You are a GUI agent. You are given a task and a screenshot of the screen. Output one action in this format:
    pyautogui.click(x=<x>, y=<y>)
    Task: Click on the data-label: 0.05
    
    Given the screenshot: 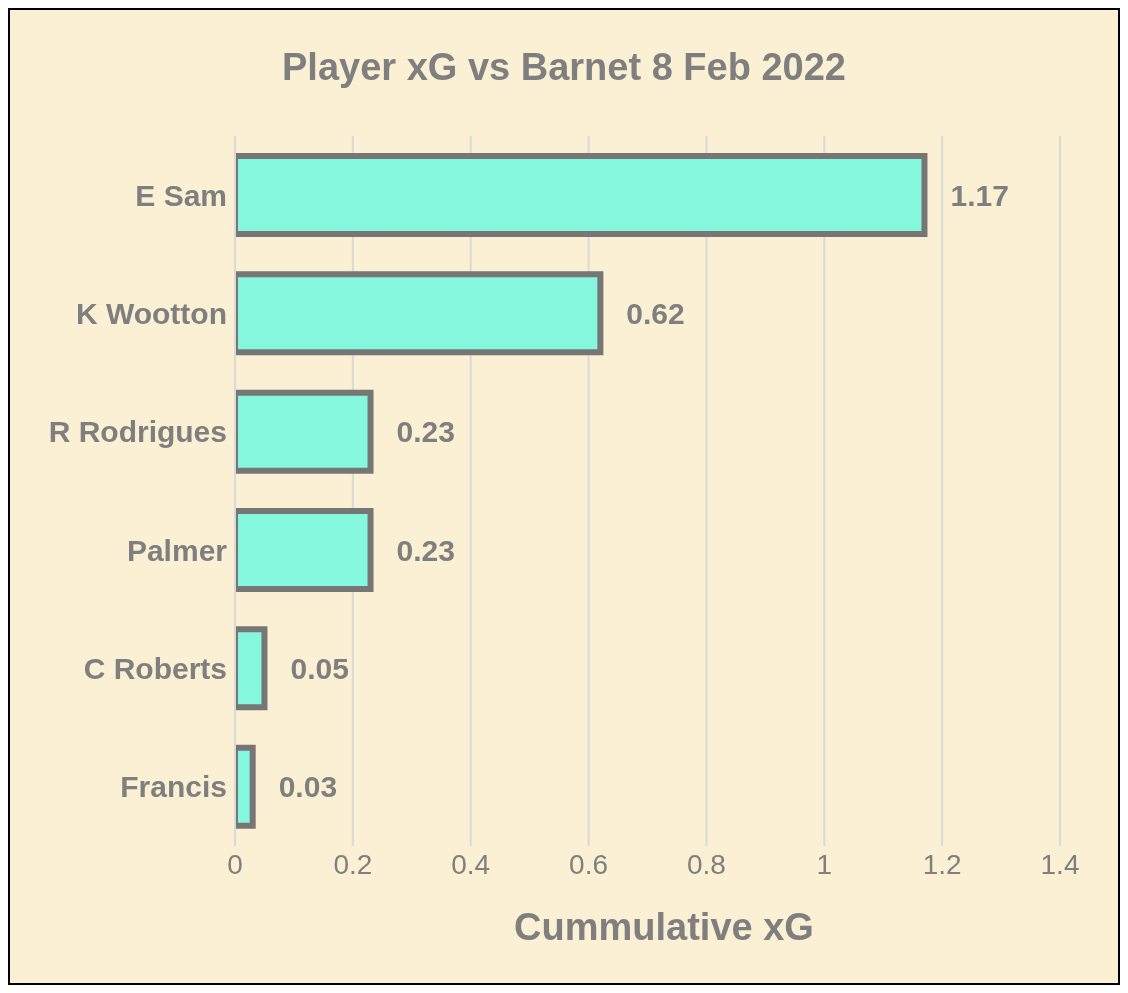 What is the action you would take?
    pyautogui.click(x=319, y=668)
    